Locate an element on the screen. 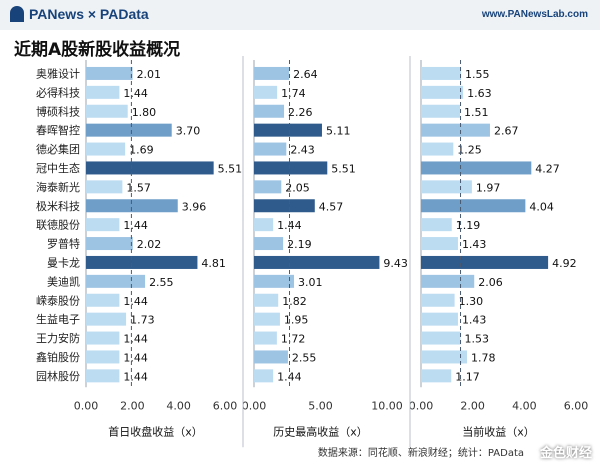 The width and height of the screenshot is (600, 476). data-label: 2.67 is located at coordinates (506, 131).